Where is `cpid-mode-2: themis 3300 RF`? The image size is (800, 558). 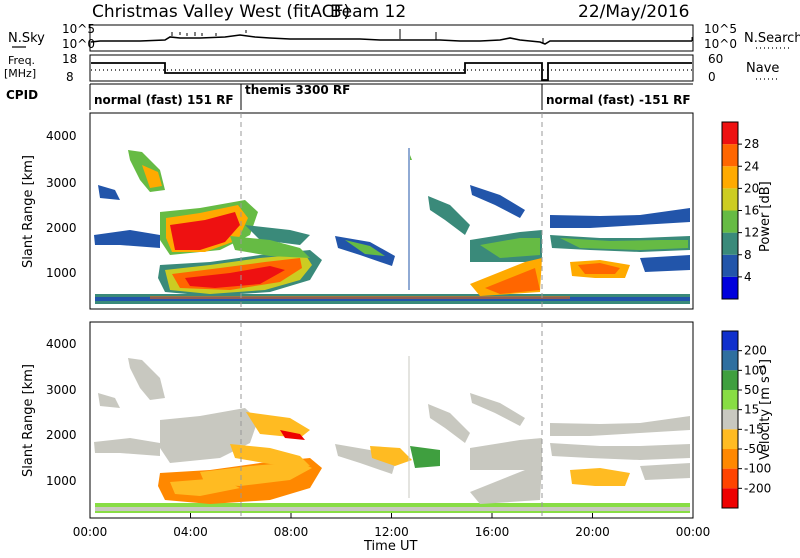 cpid-mode-2: themis 3300 RF is located at coordinates (297, 90).